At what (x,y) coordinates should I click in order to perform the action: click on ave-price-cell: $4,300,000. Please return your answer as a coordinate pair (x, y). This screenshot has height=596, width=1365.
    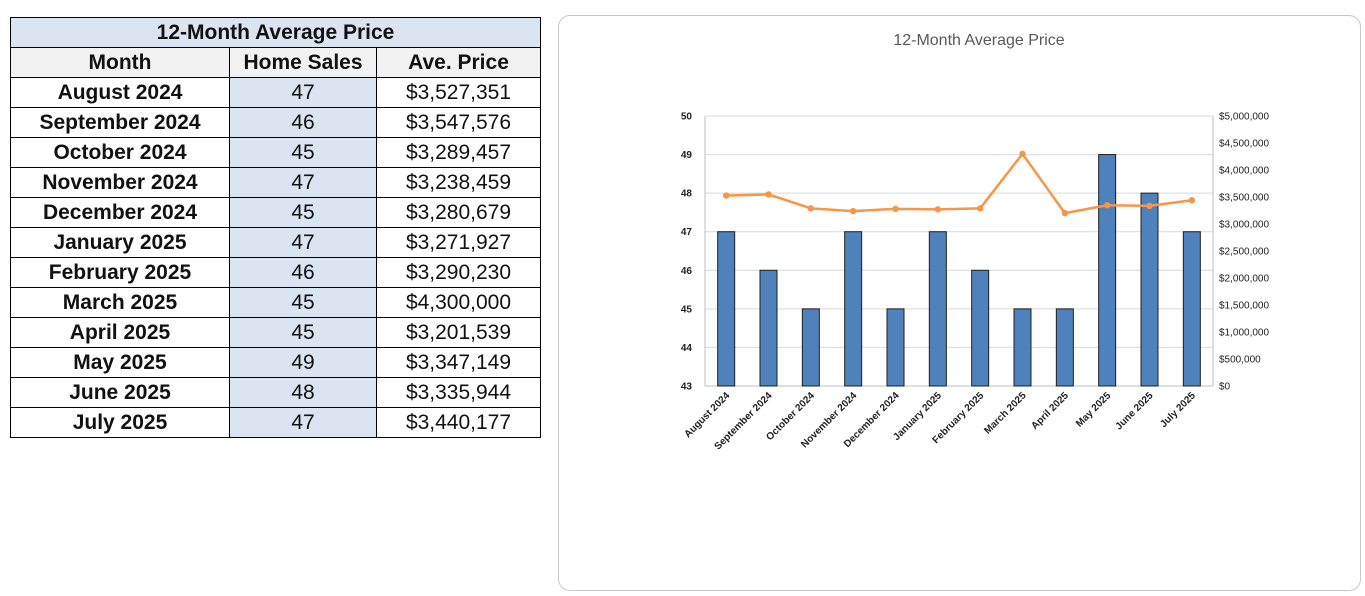
    Looking at the image, I should click on (458, 302).